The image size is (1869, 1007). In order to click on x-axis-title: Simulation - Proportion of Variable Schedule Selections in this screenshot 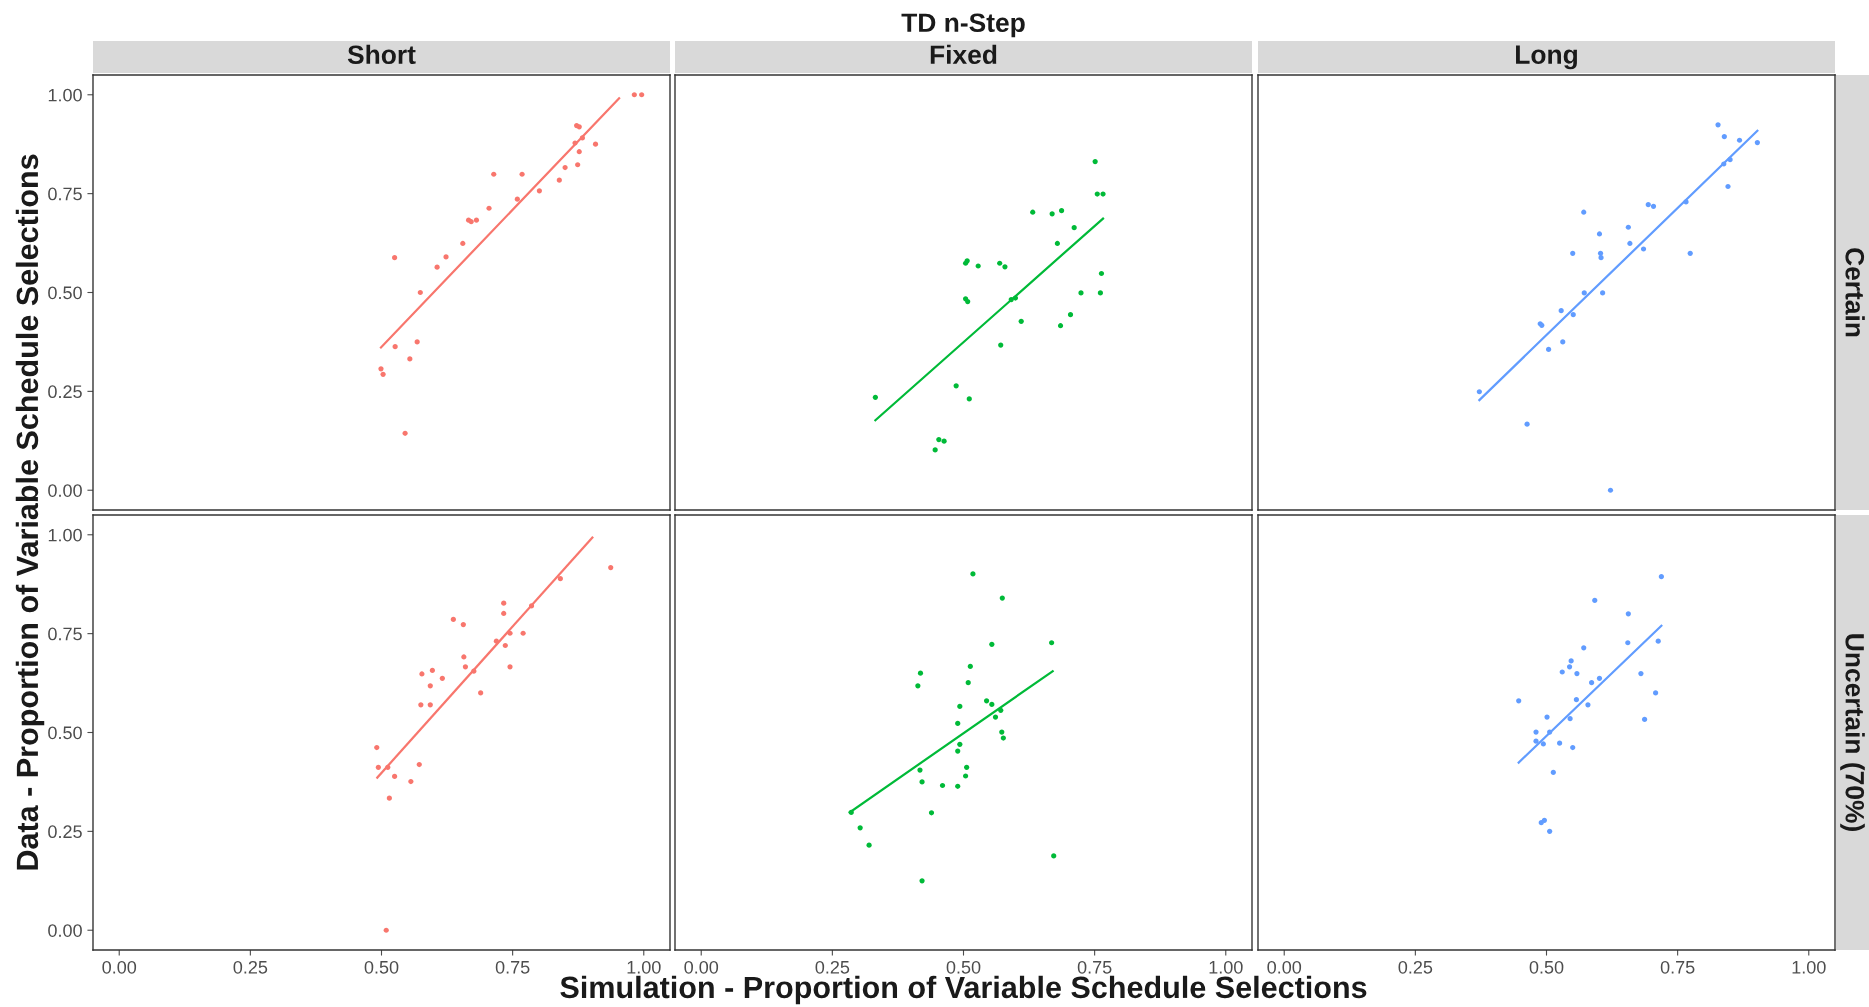, I will do `click(963, 990)`.